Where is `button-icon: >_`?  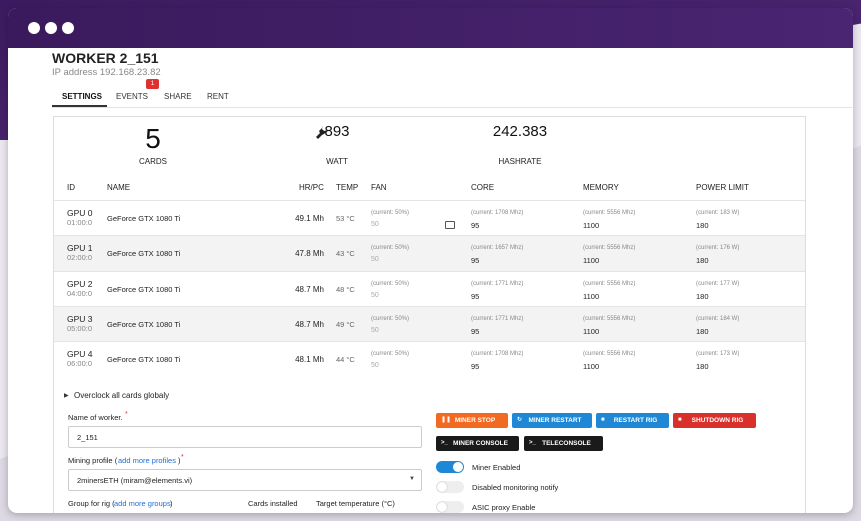 button-icon: >_ is located at coordinates (444, 443).